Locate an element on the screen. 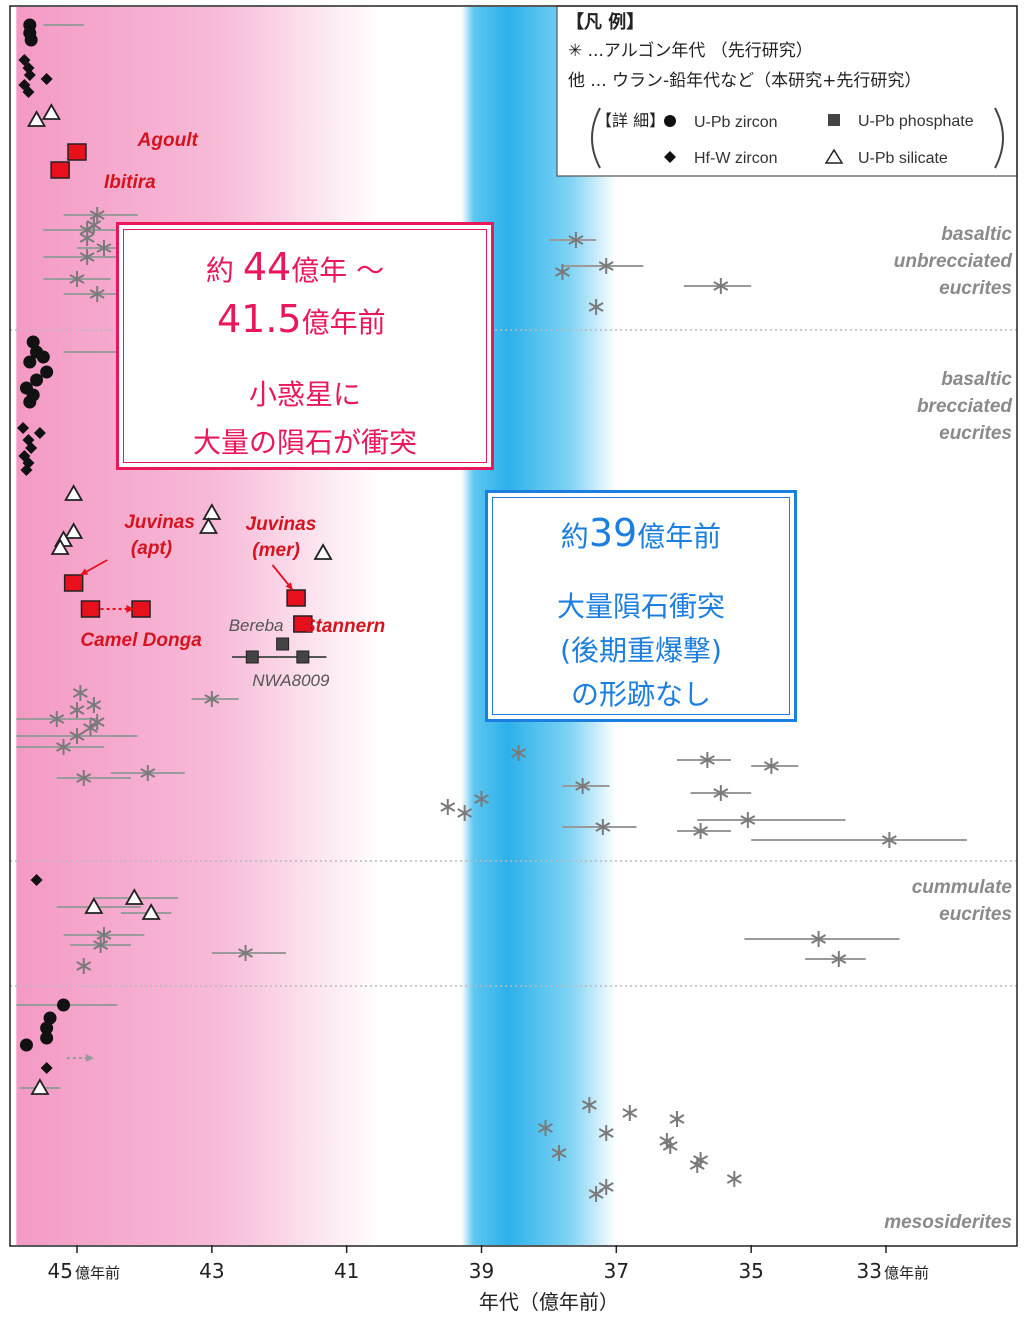 The width and height of the screenshot is (1027, 1317). callout-no-lhb: 約39億年前 大量隕石衝突 (後期重爆撃) の形跡なし is located at coordinates (641, 606).